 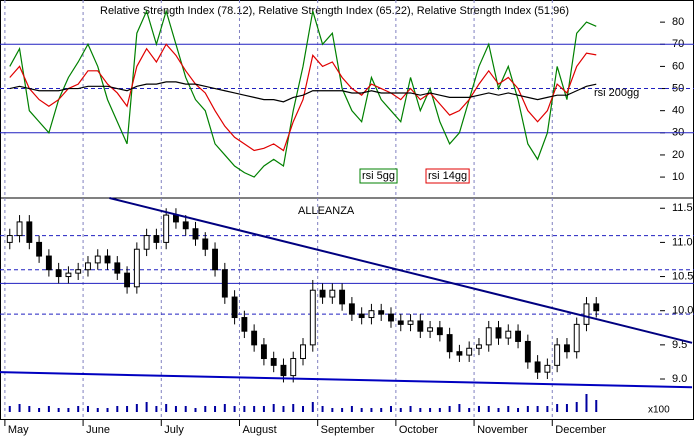 What do you see at coordinates (678, 66) in the screenshot?
I see `y-tick-label: 60` at bounding box center [678, 66].